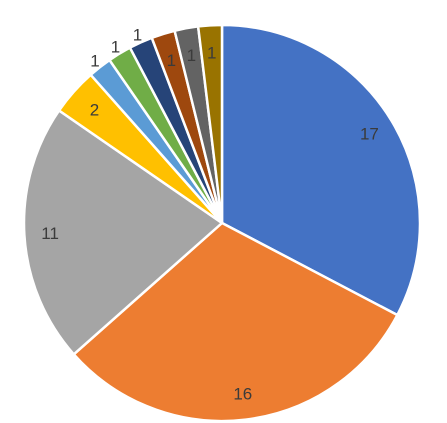  I want to click on pie-data-label-9: 1, so click(191, 55).